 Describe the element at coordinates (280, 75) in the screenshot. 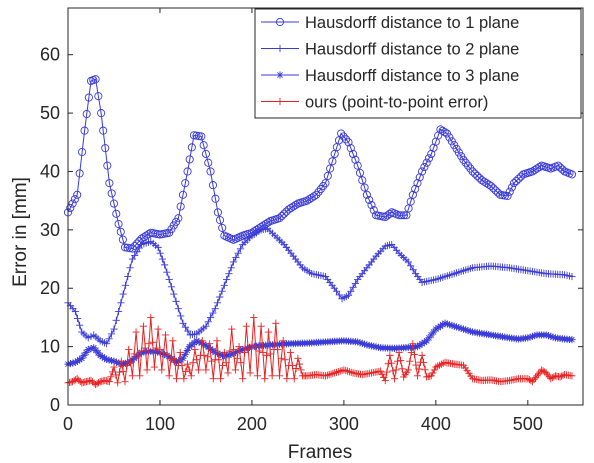

I see `legend-marker` at that location.